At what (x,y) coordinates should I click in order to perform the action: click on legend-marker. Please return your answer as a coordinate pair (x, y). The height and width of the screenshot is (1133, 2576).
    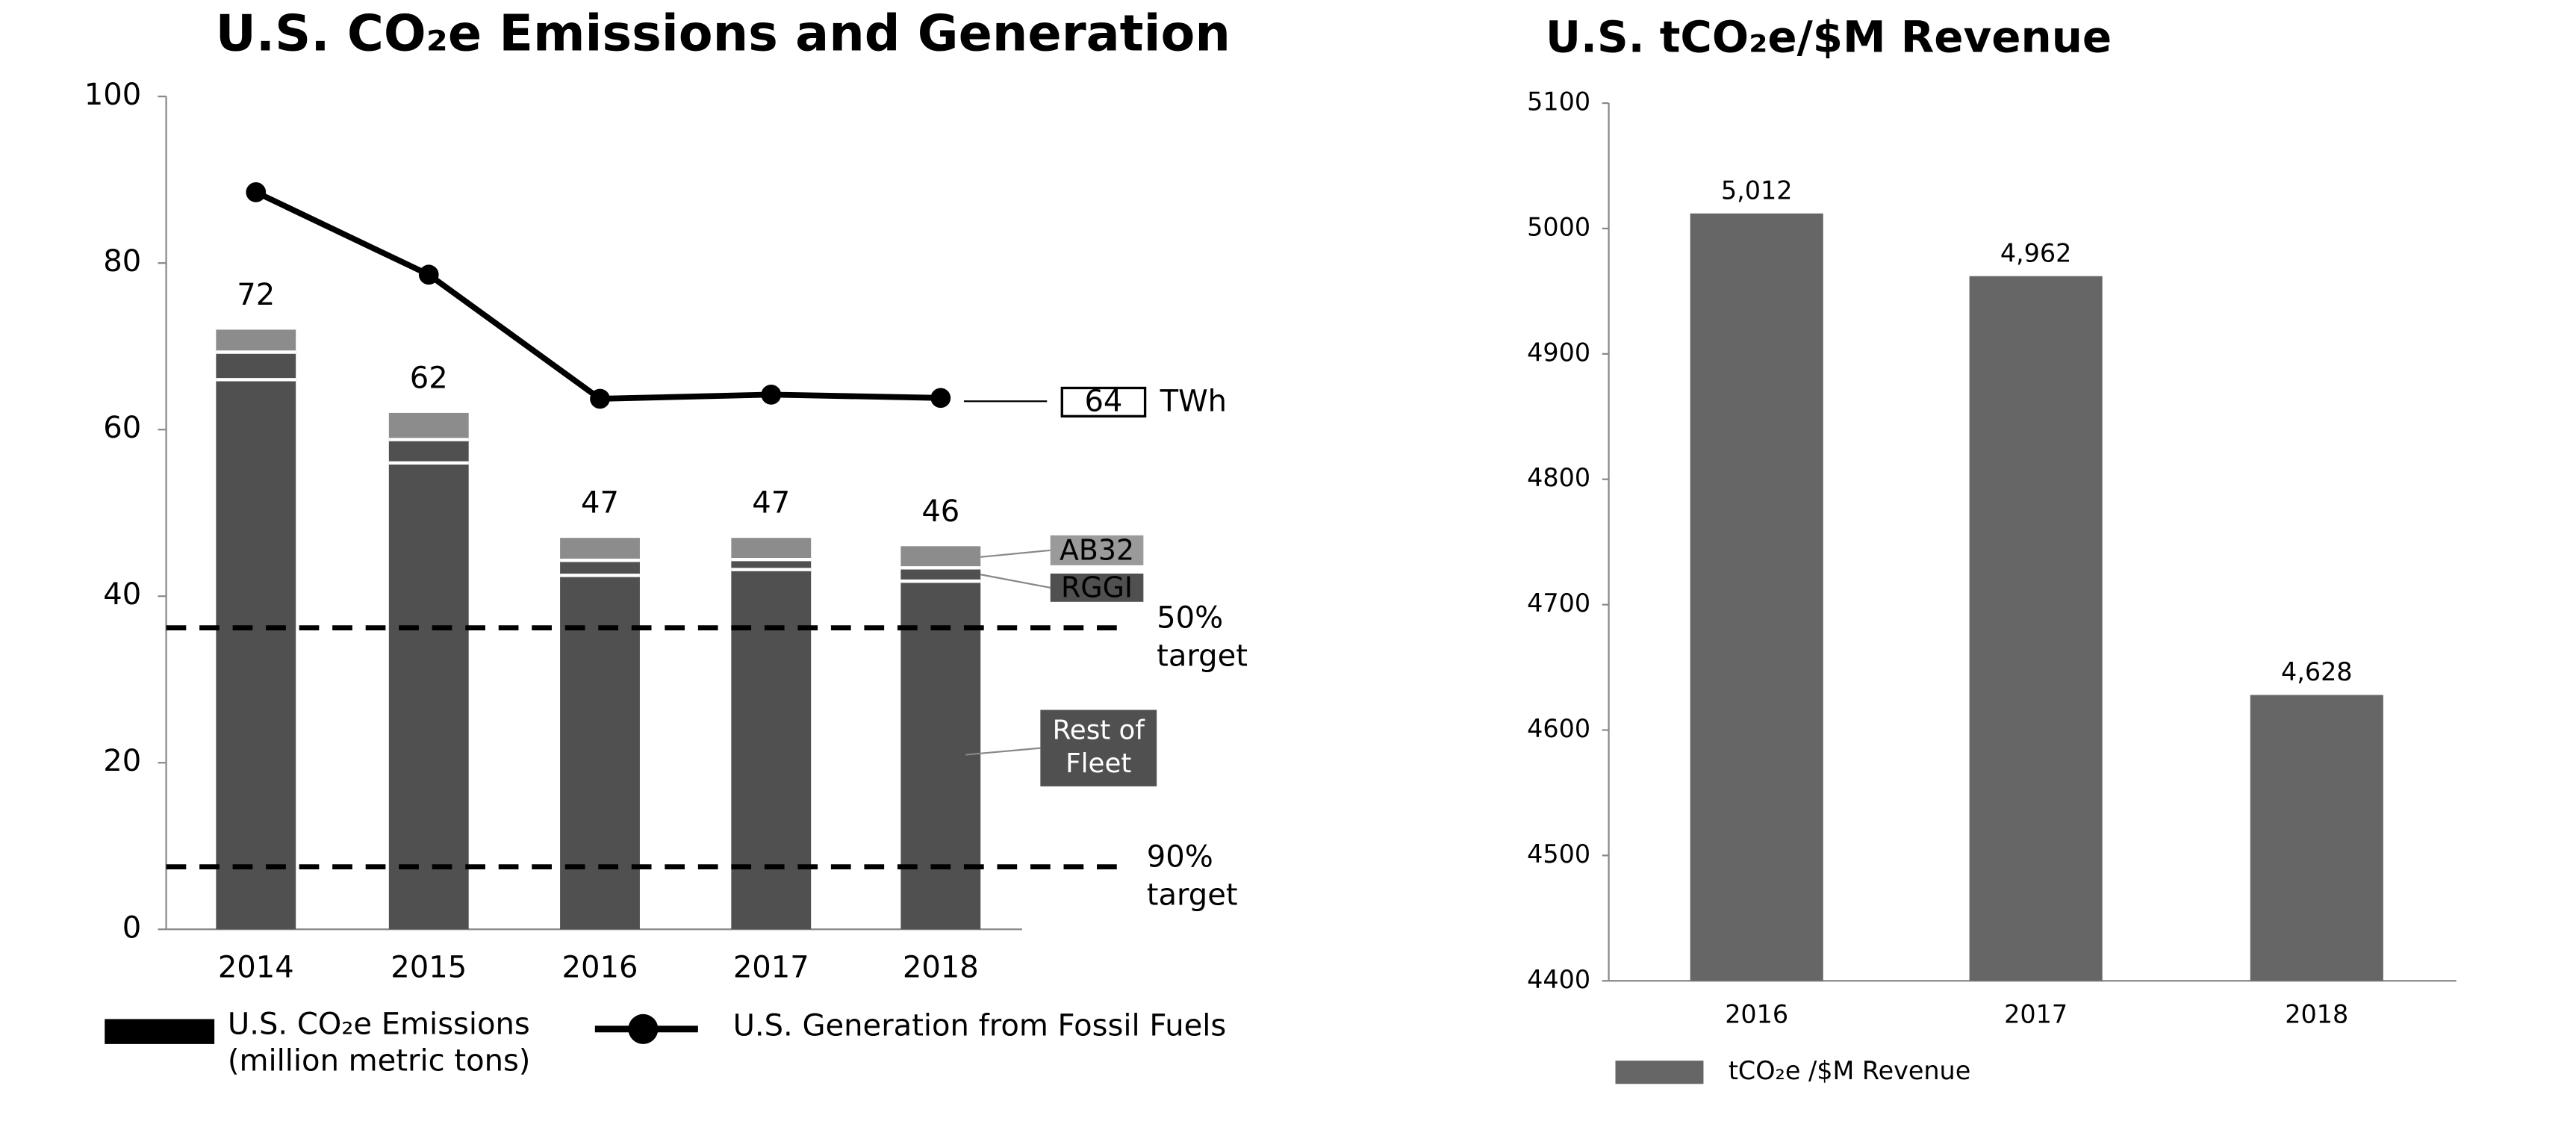
    Looking at the image, I should click on (643, 1029).